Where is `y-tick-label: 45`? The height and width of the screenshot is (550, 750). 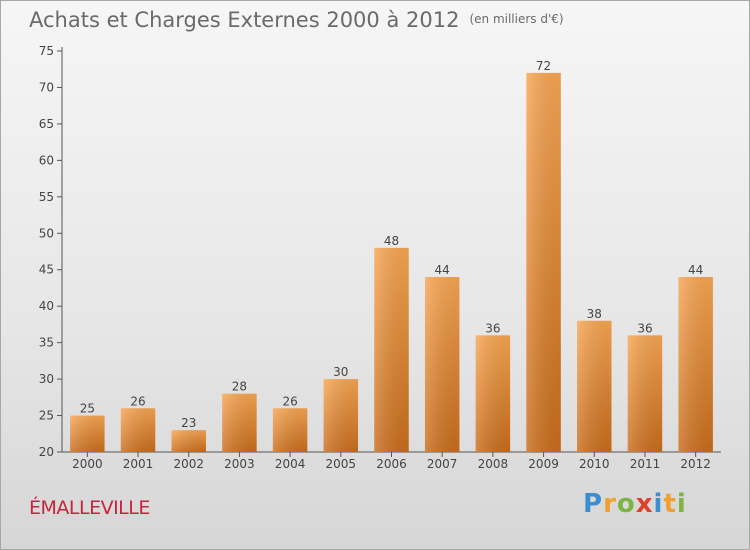 y-tick-label: 45 is located at coordinates (46, 270).